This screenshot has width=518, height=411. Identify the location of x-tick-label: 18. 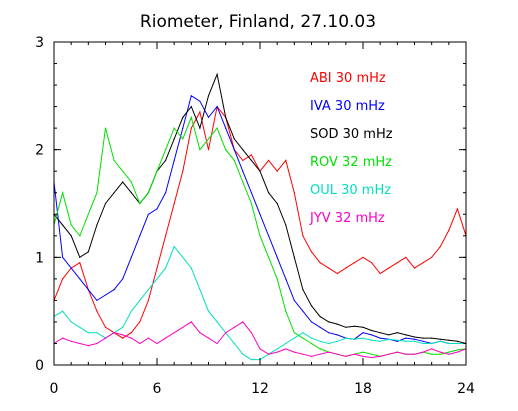
(363, 389).